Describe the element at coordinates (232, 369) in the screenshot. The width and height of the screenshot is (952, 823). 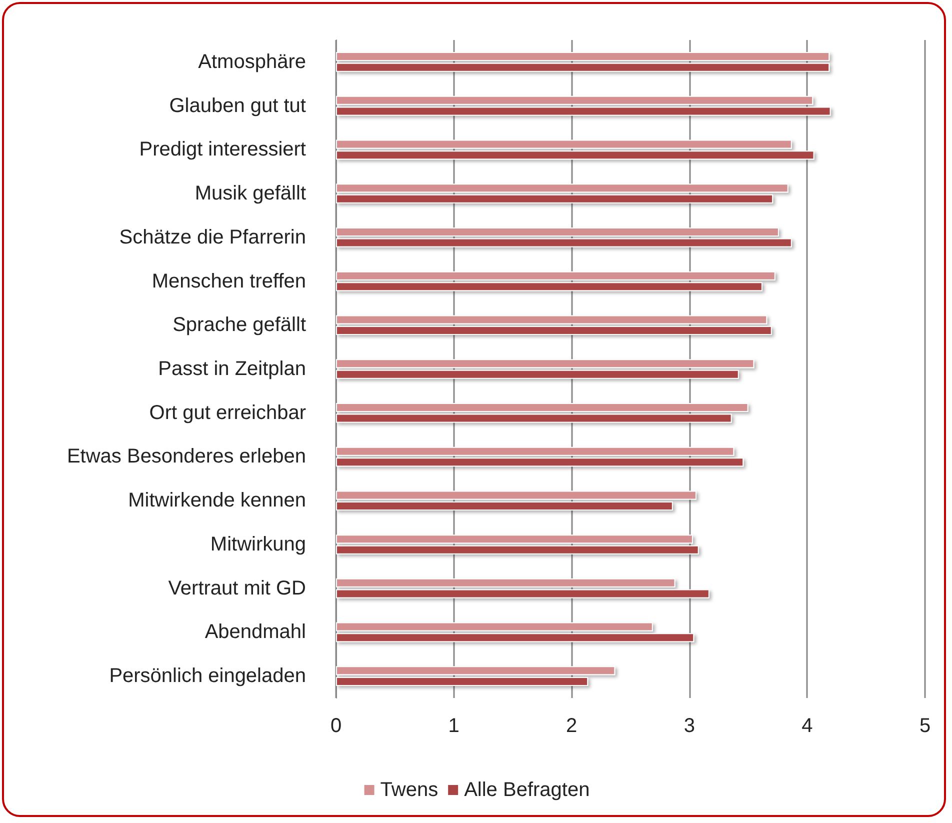
I see `y-tick-label: Passt in Zeitplan` at that location.